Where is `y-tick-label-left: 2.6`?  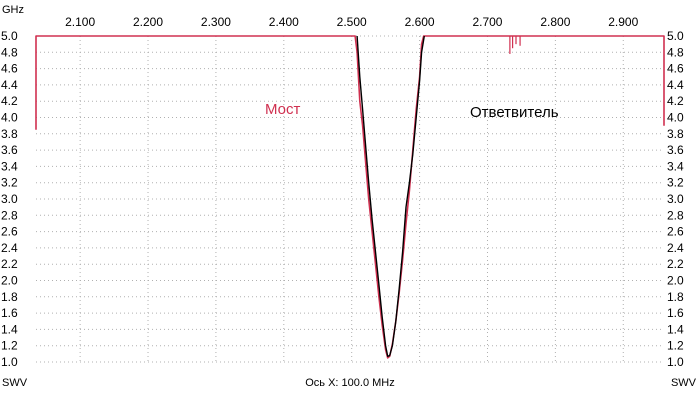
y-tick-label-left: 2.6 is located at coordinates (9, 232).